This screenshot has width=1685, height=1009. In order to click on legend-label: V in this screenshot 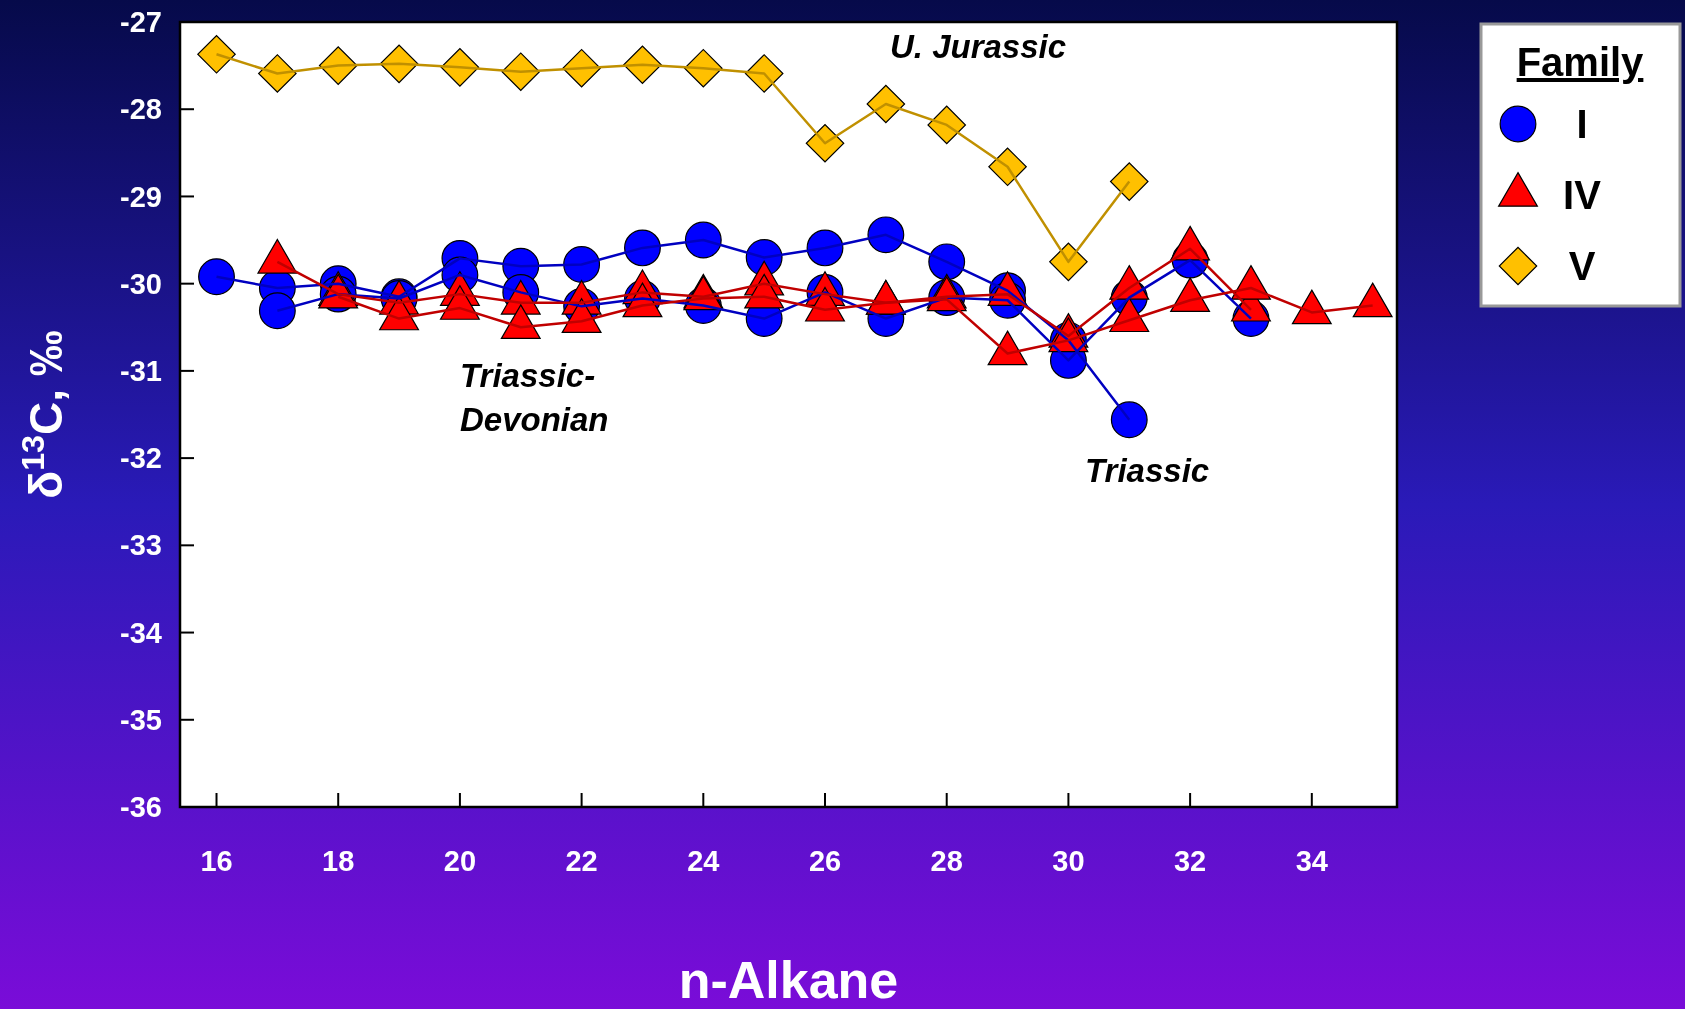, I will do `click(1582, 266)`.